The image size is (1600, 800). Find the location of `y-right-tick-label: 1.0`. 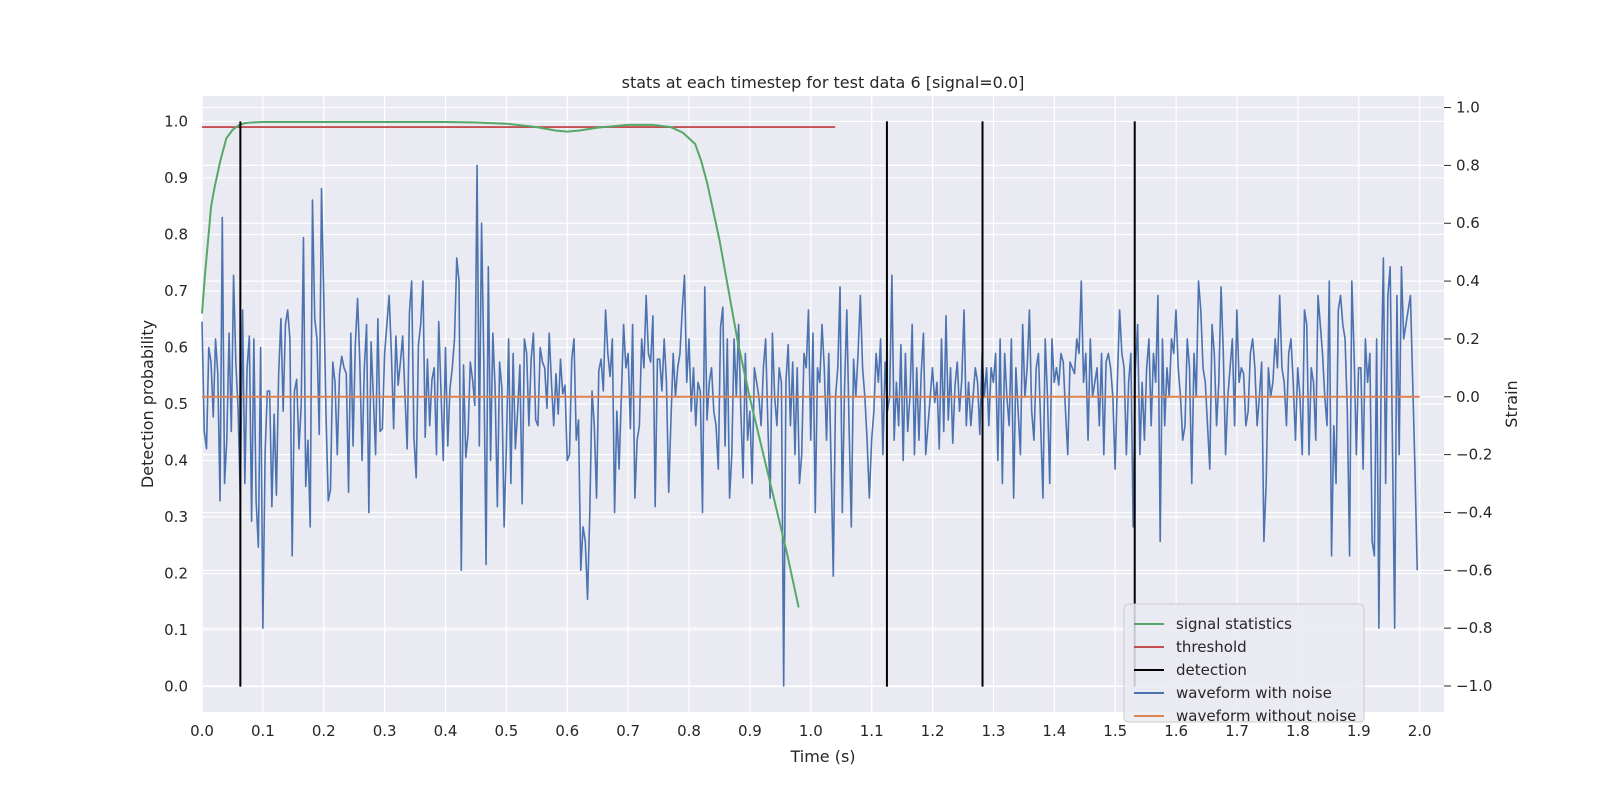

y-right-tick-label: 1.0 is located at coordinates (1468, 108).